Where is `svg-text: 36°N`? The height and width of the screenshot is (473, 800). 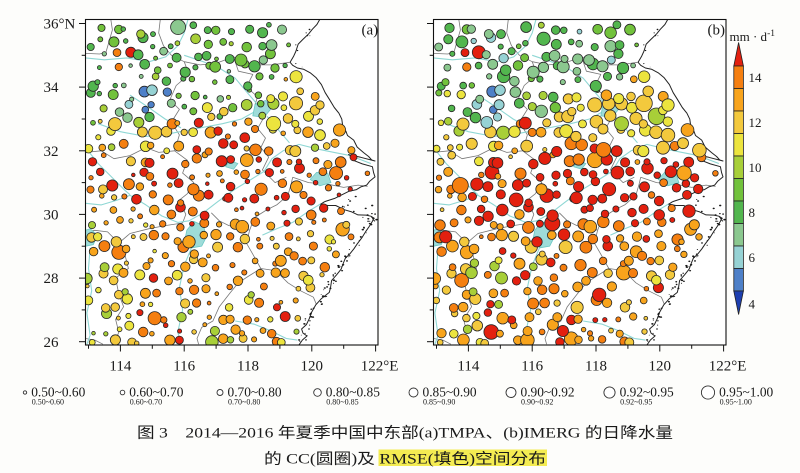
svg-text: 36°N is located at coordinates (60, 25).